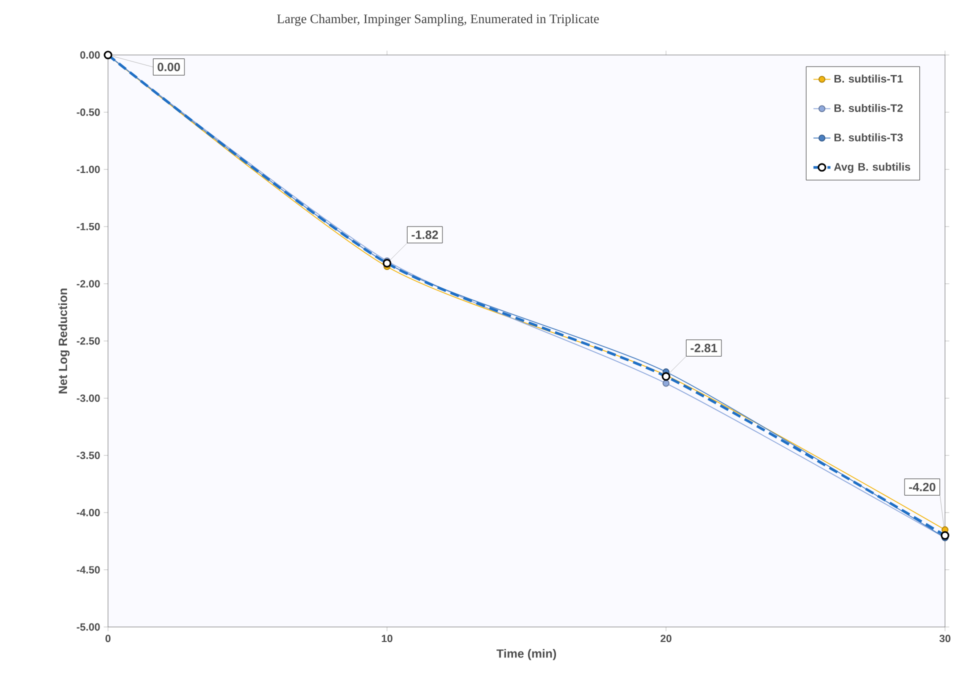 The image size is (957, 689). Describe the element at coordinates (88, 226) in the screenshot. I see `y-tick-label: -1.50` at that location.